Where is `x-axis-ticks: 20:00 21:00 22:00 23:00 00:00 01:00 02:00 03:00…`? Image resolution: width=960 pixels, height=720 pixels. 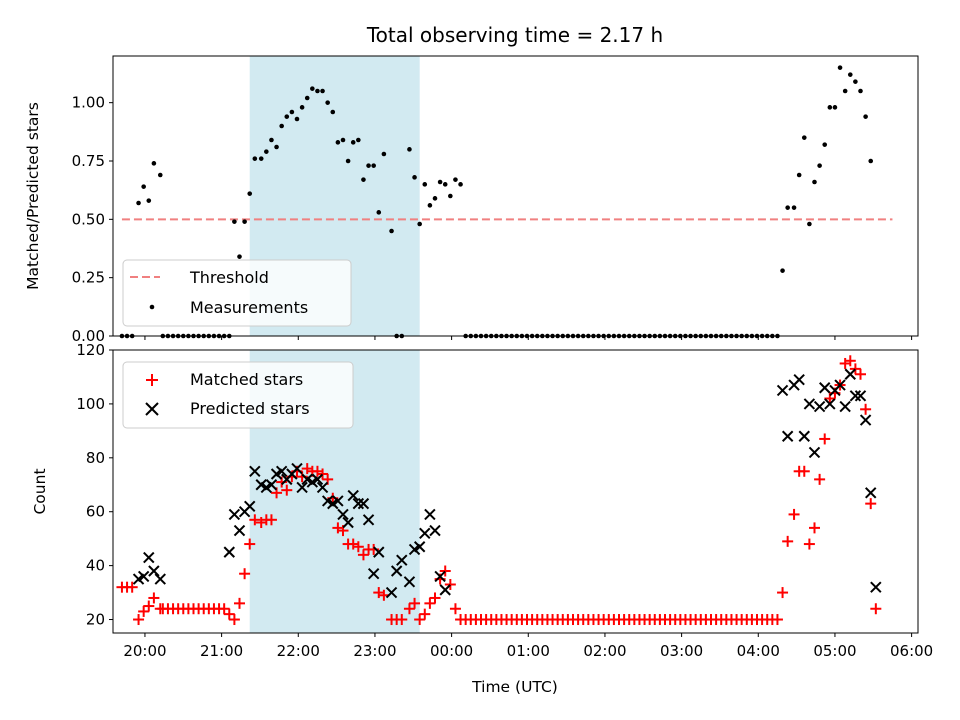 x-axis-ticks: 20:00 21:00 22:00 23:00 00:00 01:00 02:00 03:00… is located at coordinates (528, 646).